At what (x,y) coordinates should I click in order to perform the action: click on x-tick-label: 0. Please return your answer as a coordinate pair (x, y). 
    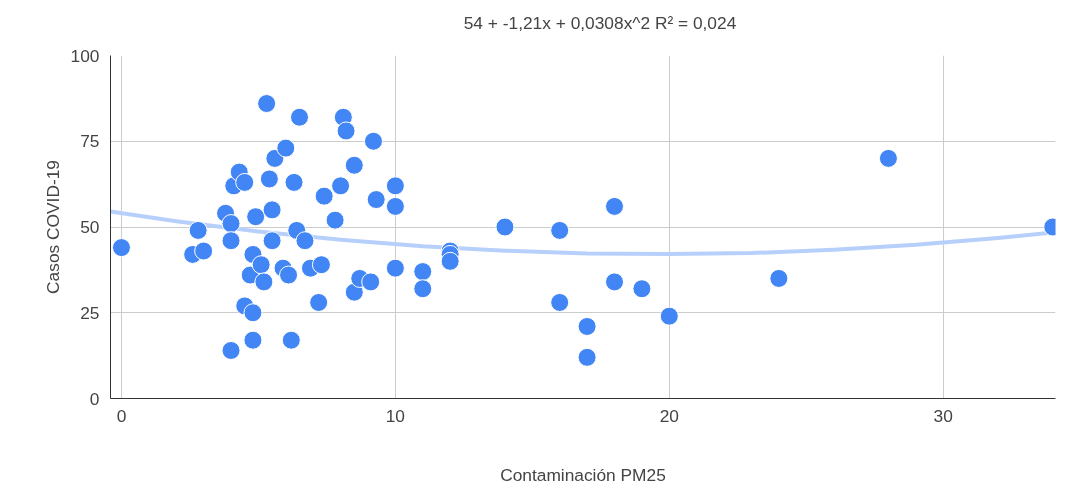
    Looking at the image, I should click on (121, 415).